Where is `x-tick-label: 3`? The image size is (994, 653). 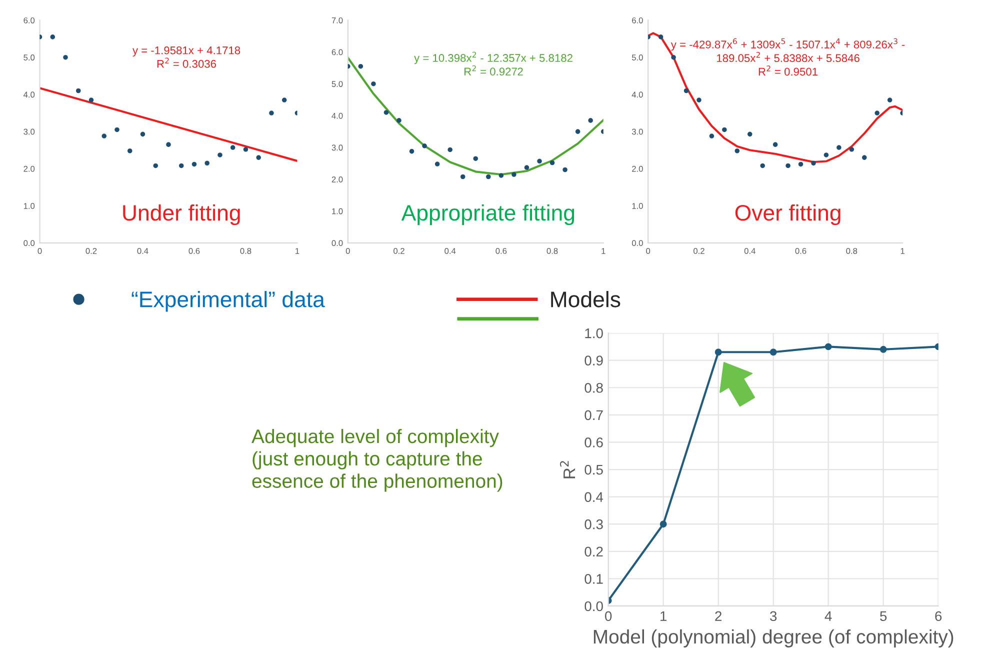 x-tick-label: 3 is located at coordinates (773, 616).